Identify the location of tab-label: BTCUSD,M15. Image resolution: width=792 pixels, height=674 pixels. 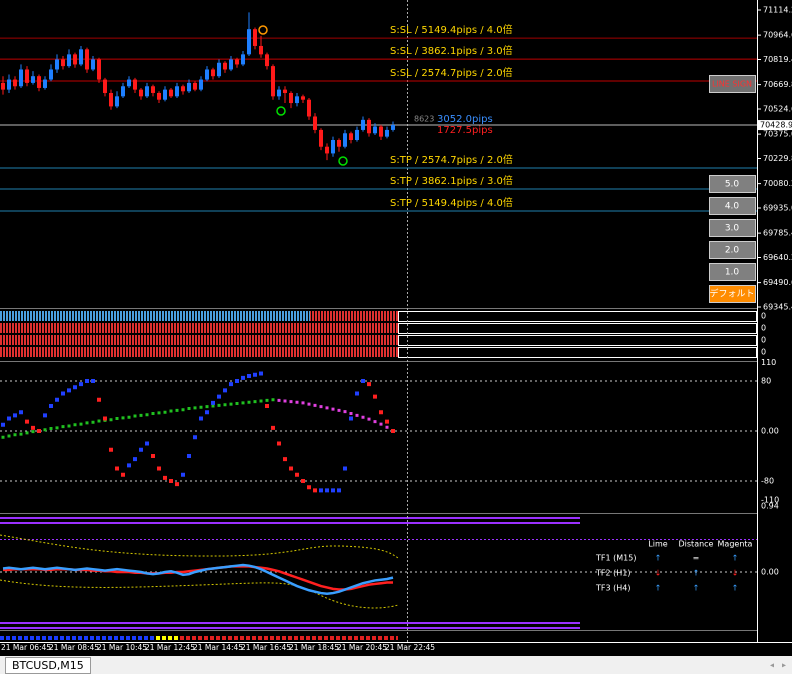
(48, 665).